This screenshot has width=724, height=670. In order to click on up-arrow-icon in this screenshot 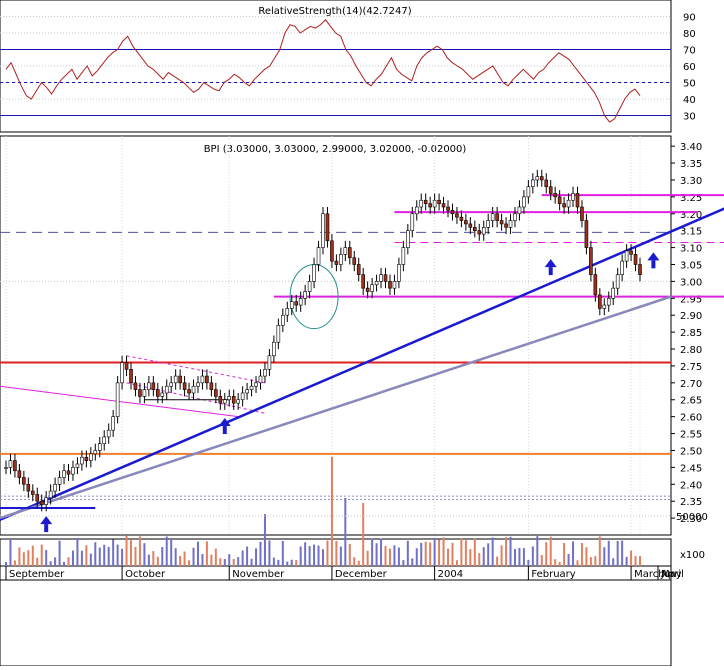, I will do `click(550, 263)`.